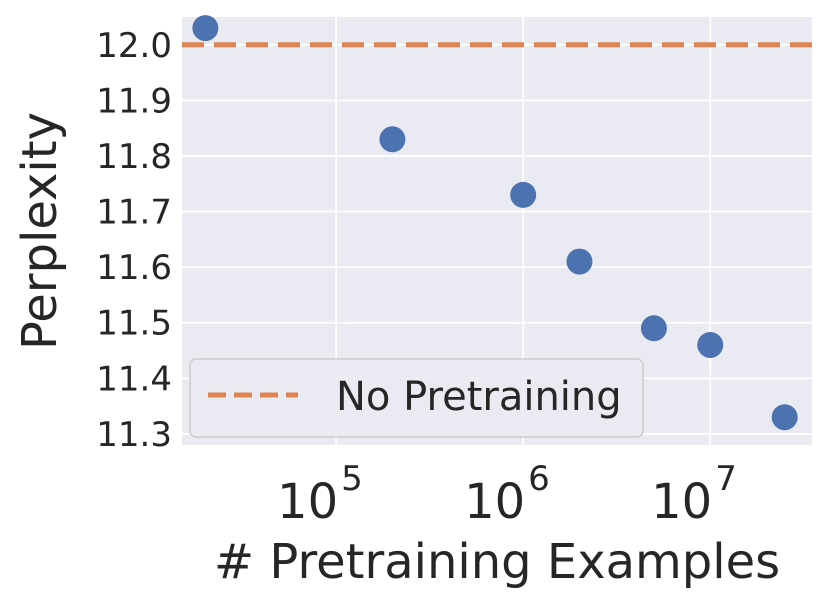 The width and height of the screenshot is (830, 607). Describe the element at coordinates (40, 231) in the screenshot. I see `y-axis-label: Perplexity` at that location.